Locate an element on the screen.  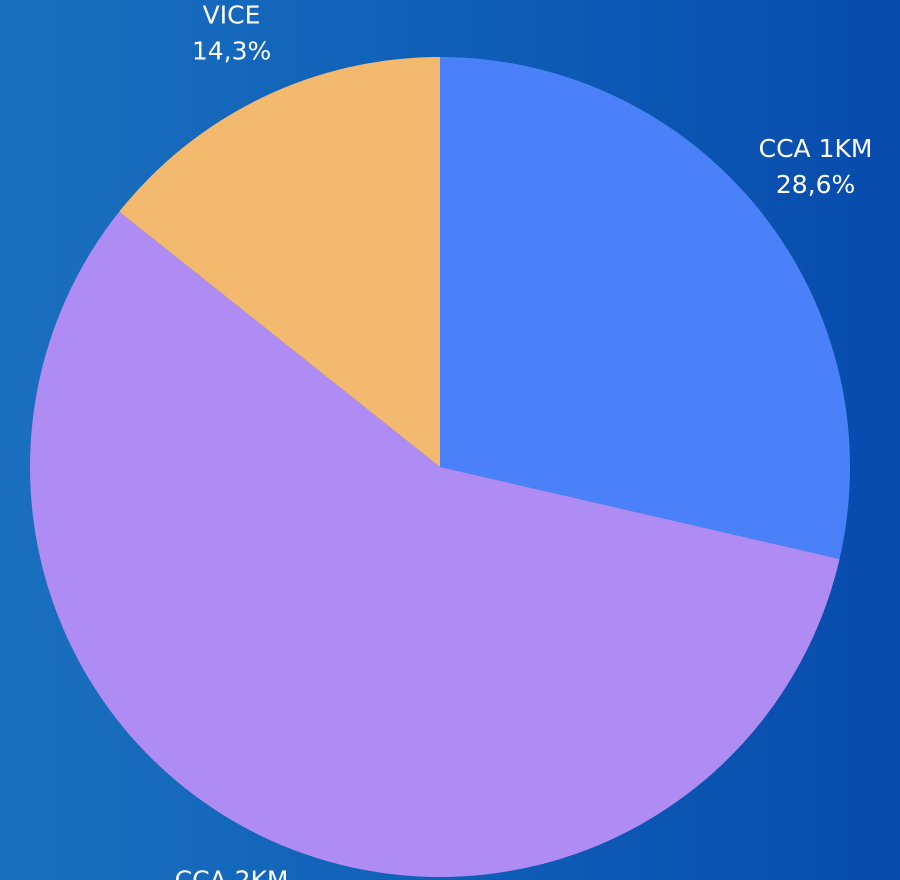
slice-label: CCA 2KM is located at coordinates (232, 872).